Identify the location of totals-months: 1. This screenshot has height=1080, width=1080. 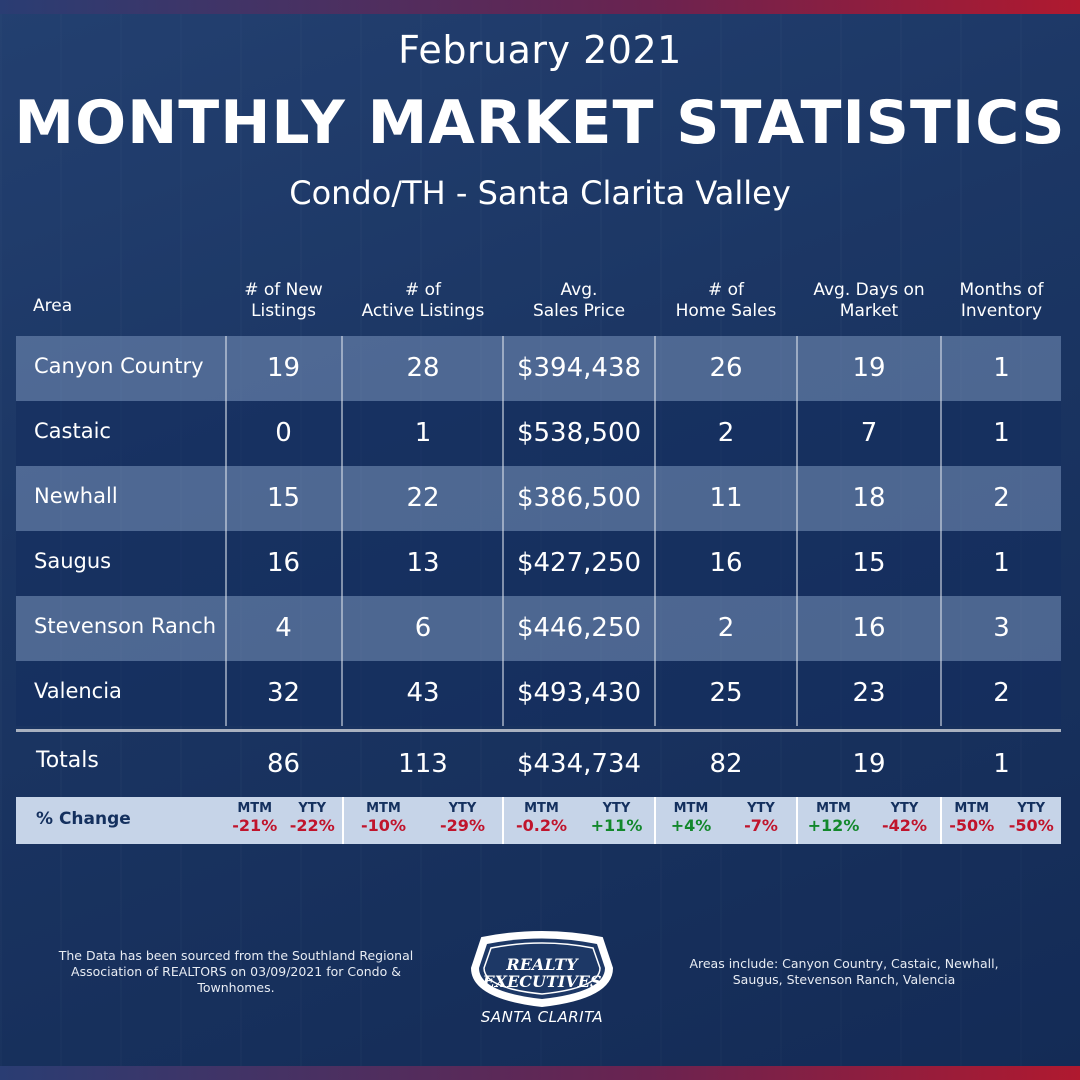
(1001, 764).